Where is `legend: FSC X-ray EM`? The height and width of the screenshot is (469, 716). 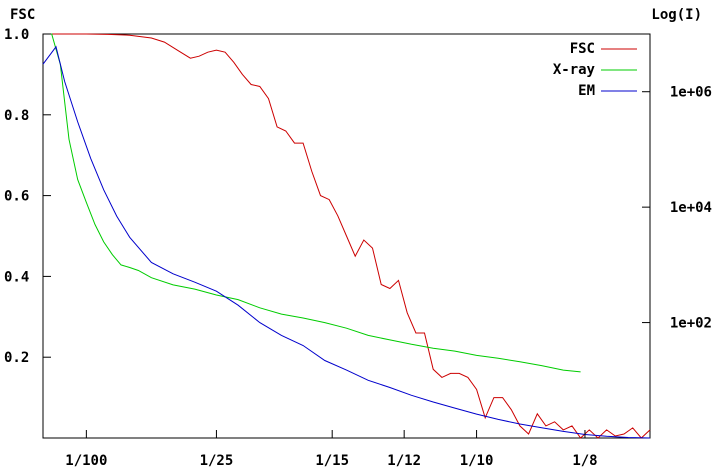
legend: FSC X-ray EM is located at coordinates (595, 70).